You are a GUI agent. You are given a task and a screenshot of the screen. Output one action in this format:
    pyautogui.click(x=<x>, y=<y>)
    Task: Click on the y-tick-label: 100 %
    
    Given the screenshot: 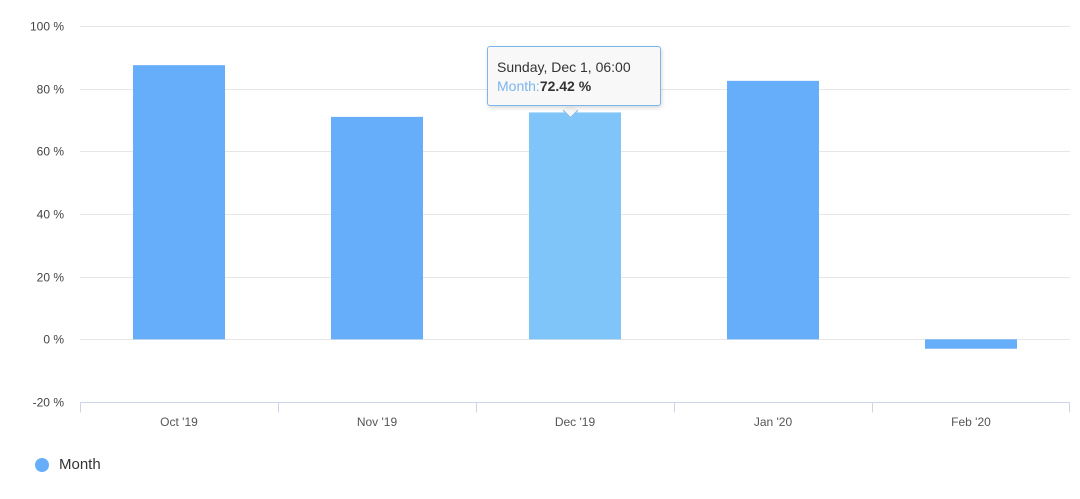 What is the action you would take?
    pyautogui.click(x=47, y=27)
    